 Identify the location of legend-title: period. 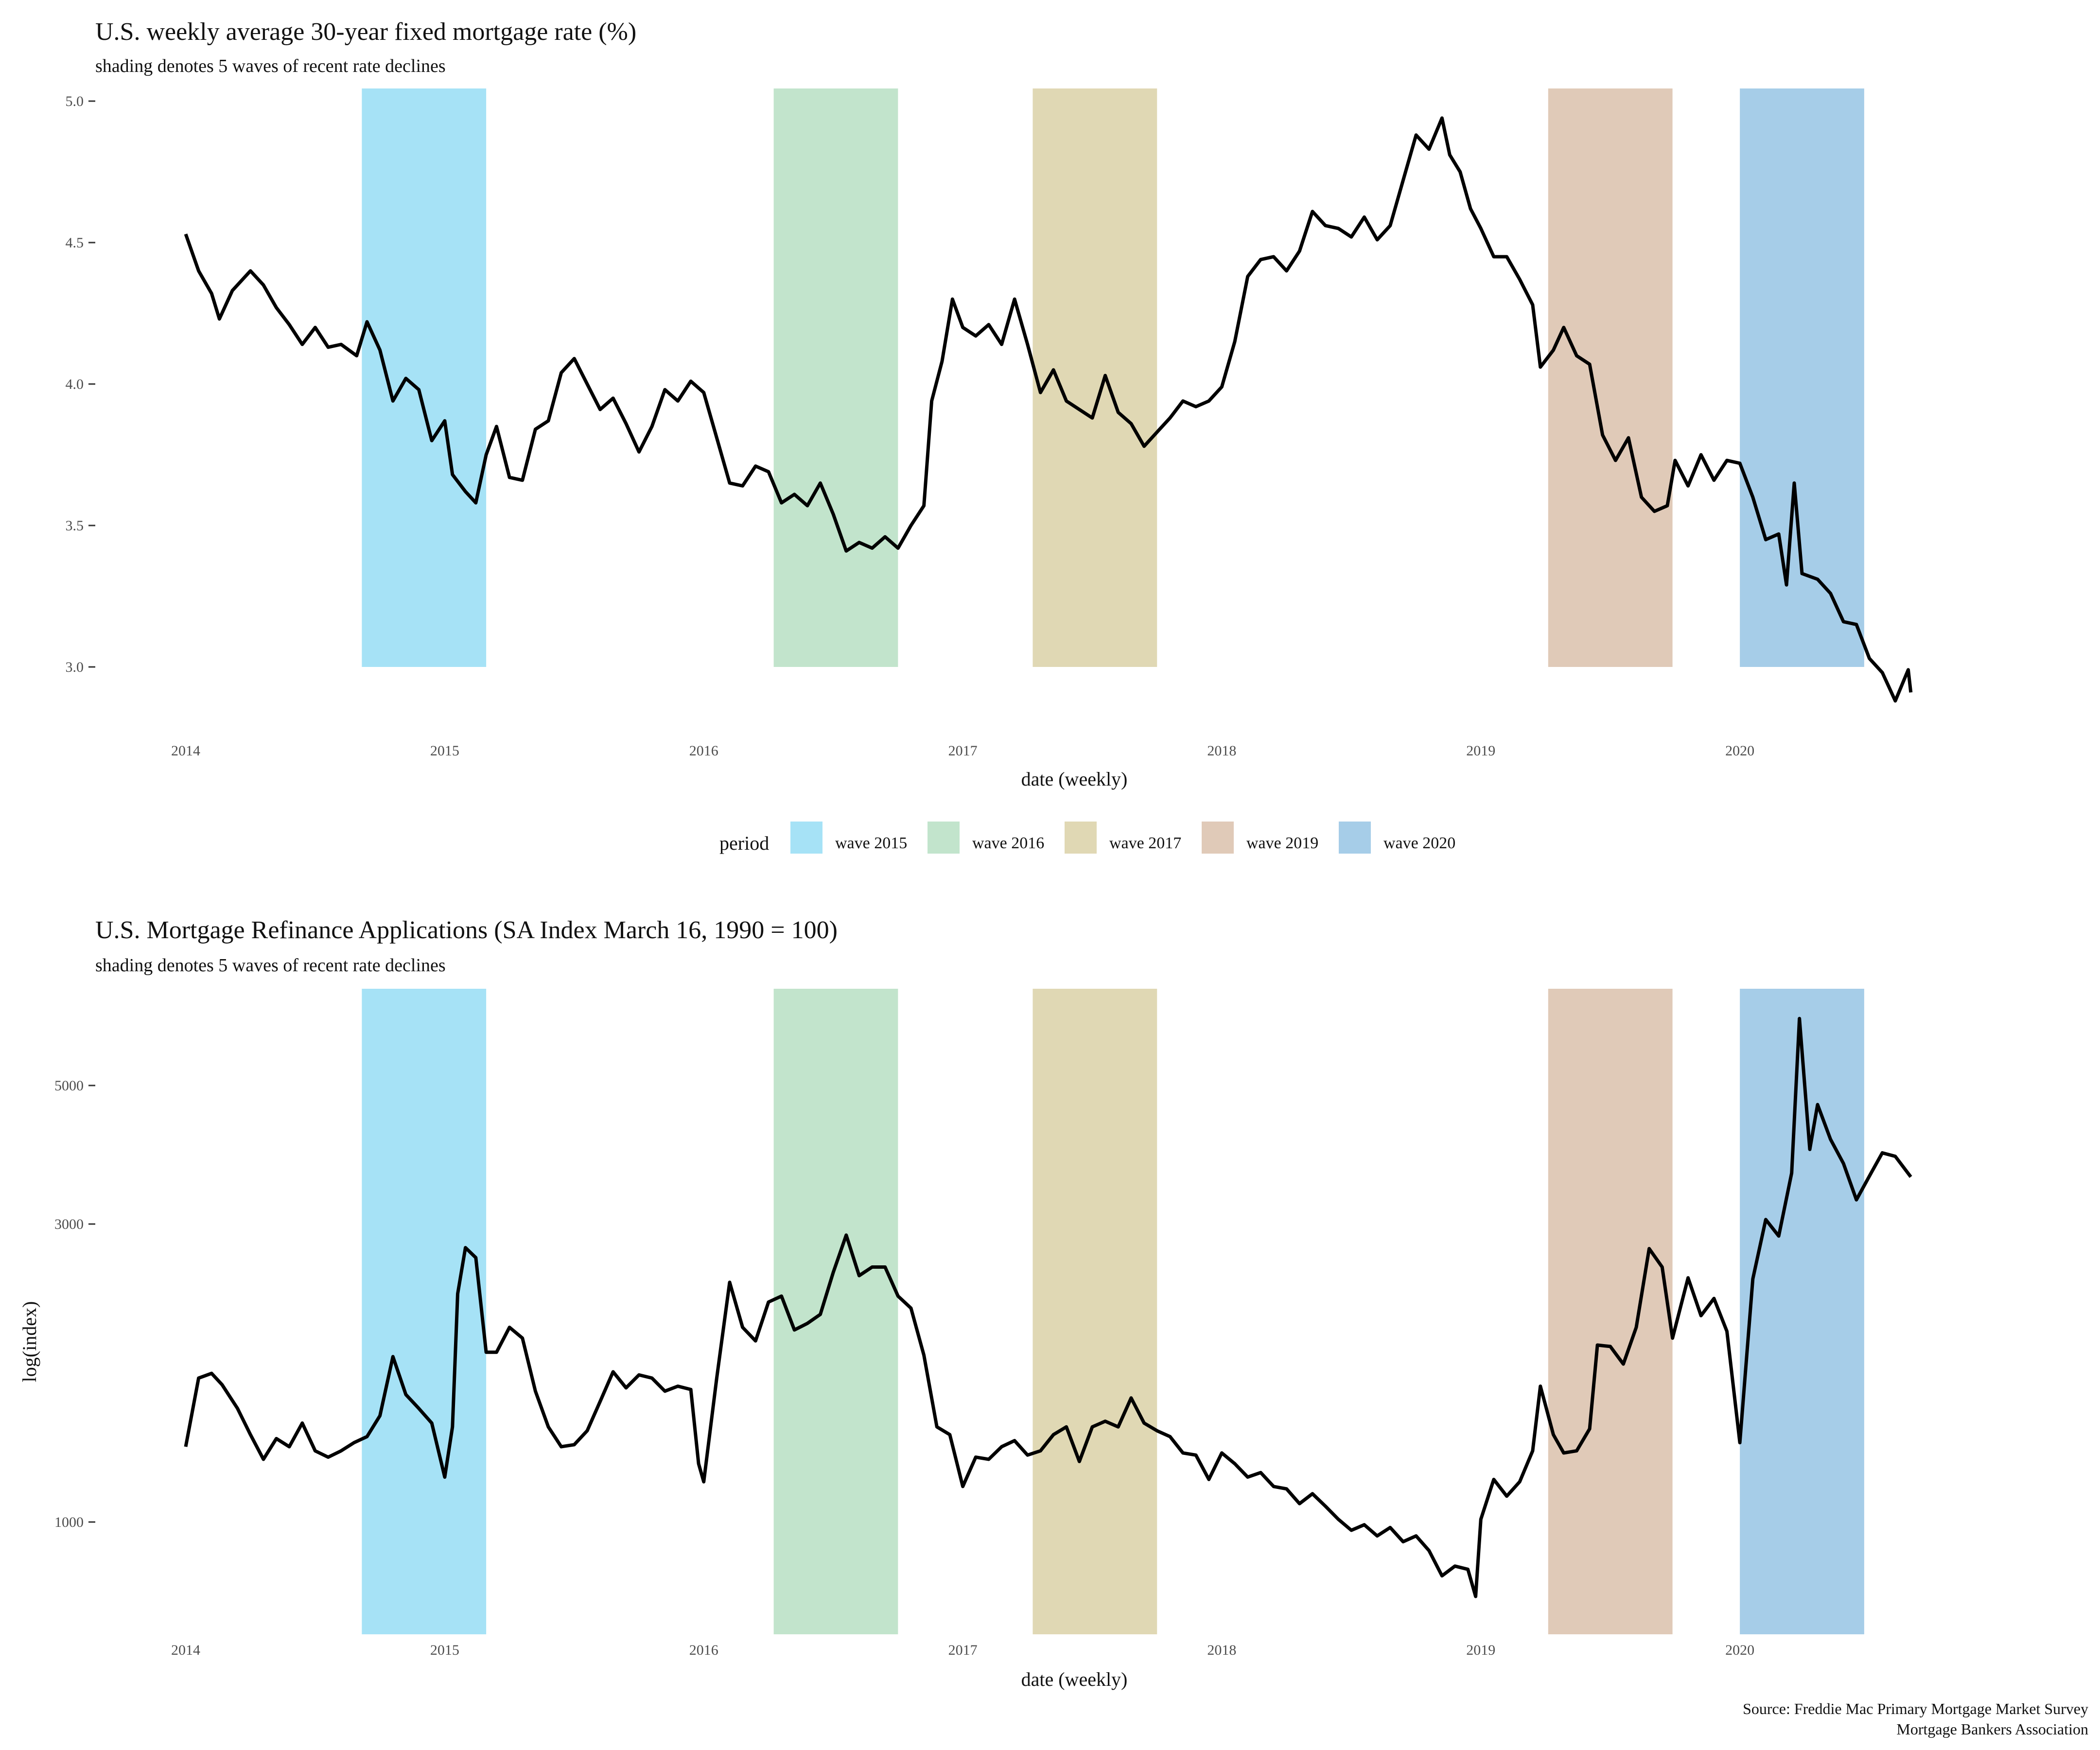
(744, 843).